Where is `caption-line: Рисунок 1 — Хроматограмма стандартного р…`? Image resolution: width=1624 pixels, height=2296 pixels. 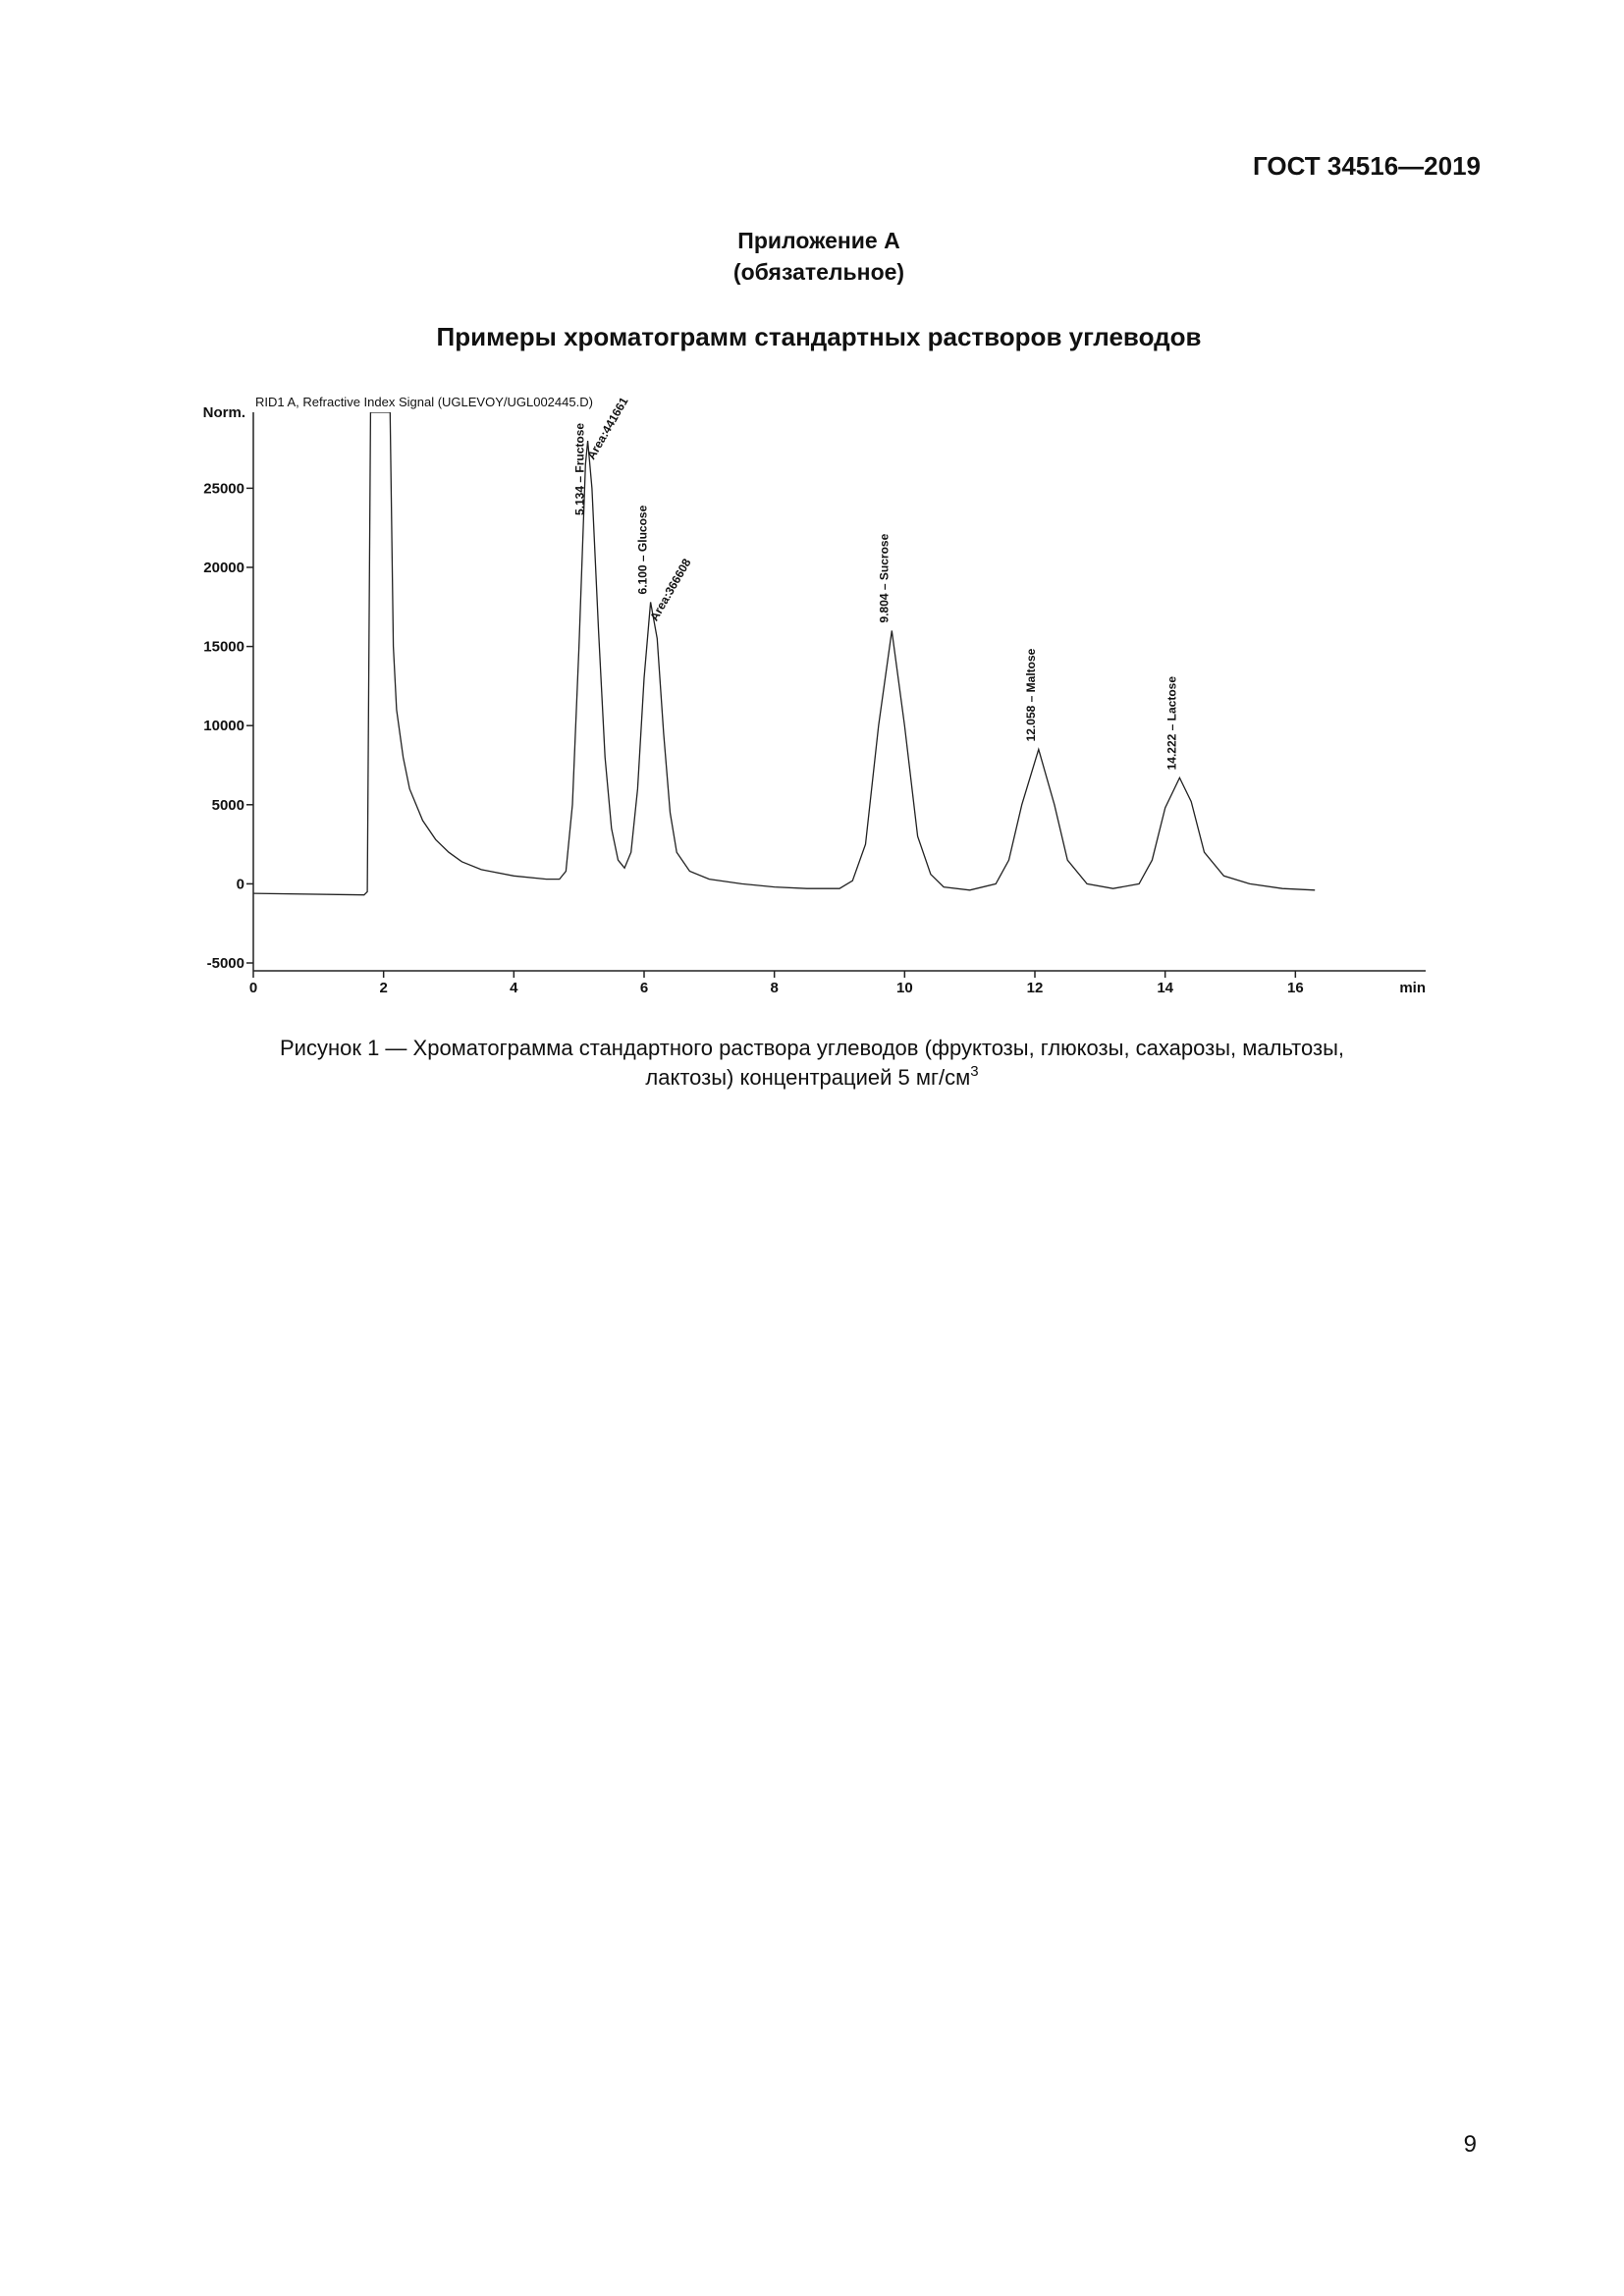 caption-line: Рисунок 1 — Хроматограмма стандартного р… is located at coordinates (812, 1048).